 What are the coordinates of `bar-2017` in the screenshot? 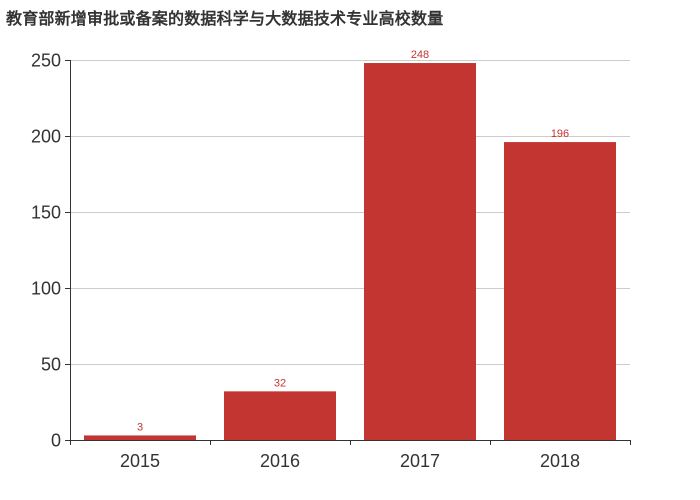 It's located at (420, 251).